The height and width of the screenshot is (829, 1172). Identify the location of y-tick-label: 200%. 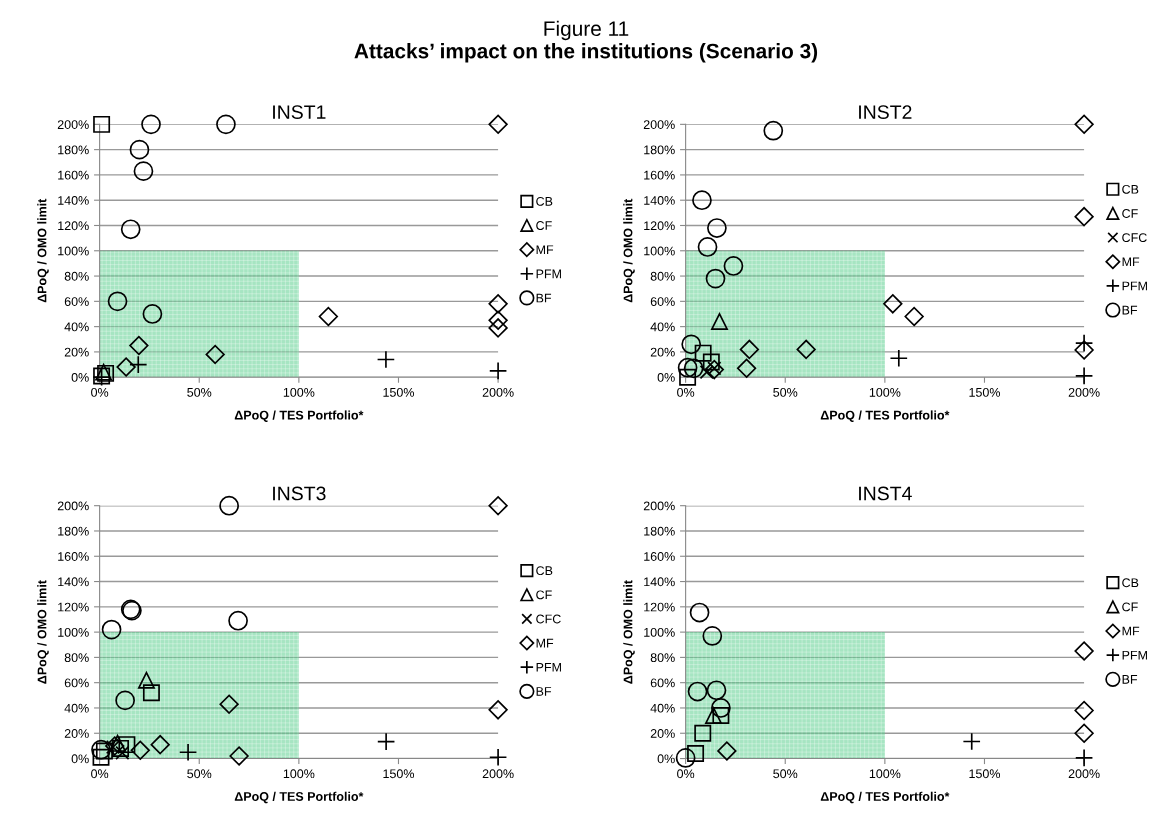
(73, 506).